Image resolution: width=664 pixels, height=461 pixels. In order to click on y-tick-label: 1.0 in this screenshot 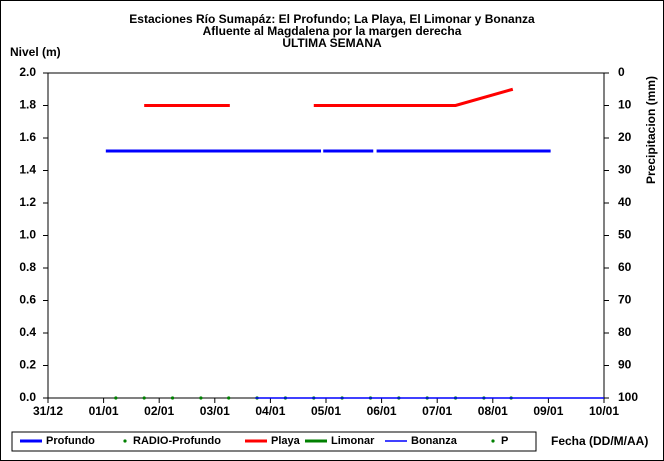, I will do `click(27, 235)`.